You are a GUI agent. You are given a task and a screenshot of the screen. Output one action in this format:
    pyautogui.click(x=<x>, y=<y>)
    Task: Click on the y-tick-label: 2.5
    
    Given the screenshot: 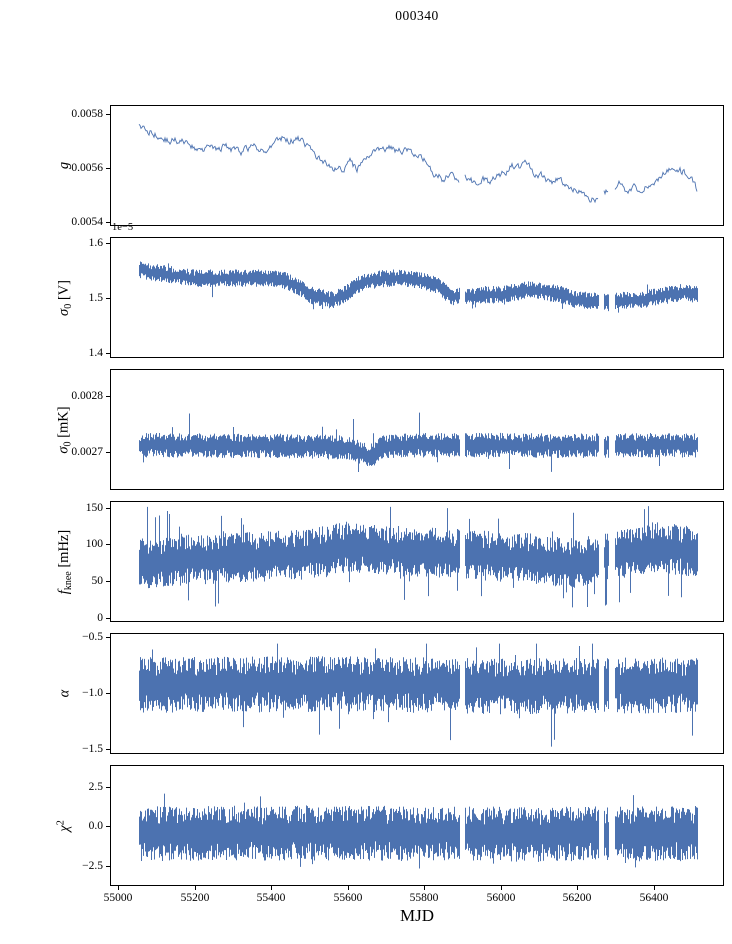 What is the action you would take?
    pyautogui.click(x=95, y=787)
    